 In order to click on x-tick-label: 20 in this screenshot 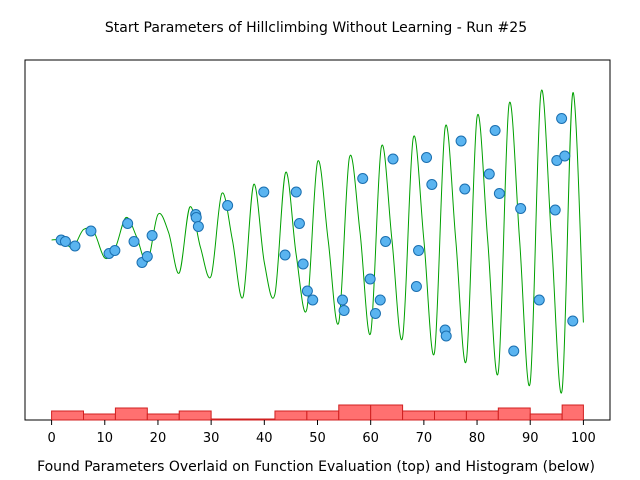, I will do `click(158, 438)`.